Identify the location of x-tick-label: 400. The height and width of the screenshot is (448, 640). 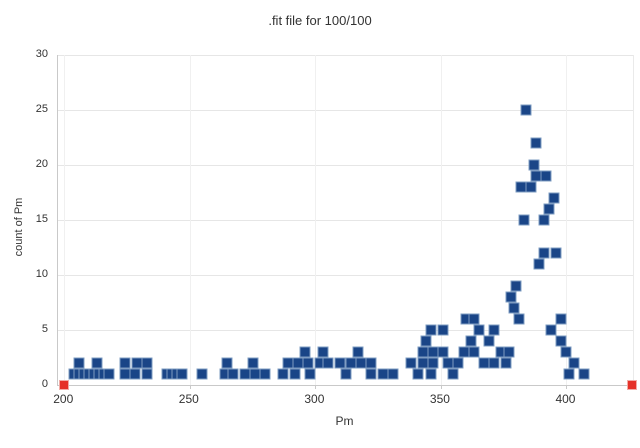
(565, 399).